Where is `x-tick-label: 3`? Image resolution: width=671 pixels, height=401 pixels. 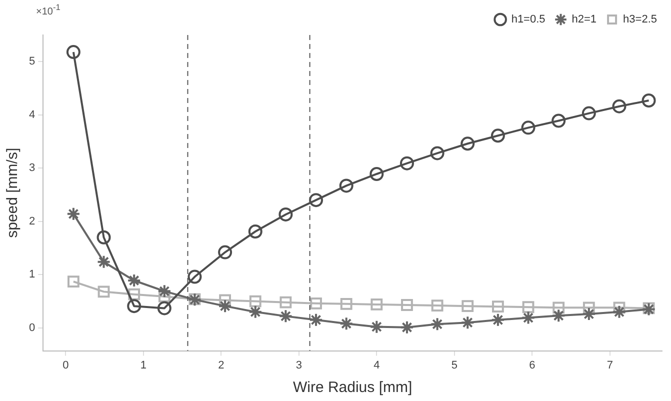
x-tick-label: 3 is located at coordinates (299, 365).